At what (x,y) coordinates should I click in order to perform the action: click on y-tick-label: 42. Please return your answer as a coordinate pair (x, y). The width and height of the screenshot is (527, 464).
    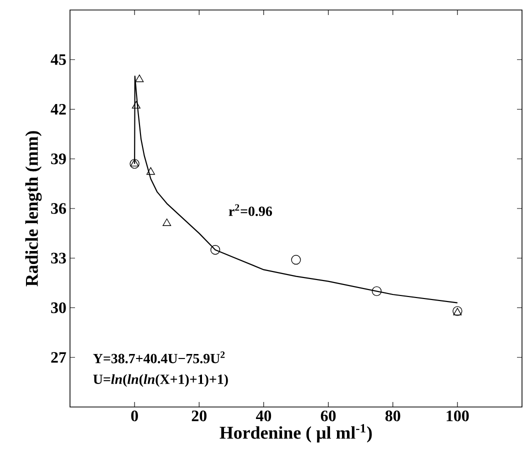
    Looking at the image, I should click on (58, 109).